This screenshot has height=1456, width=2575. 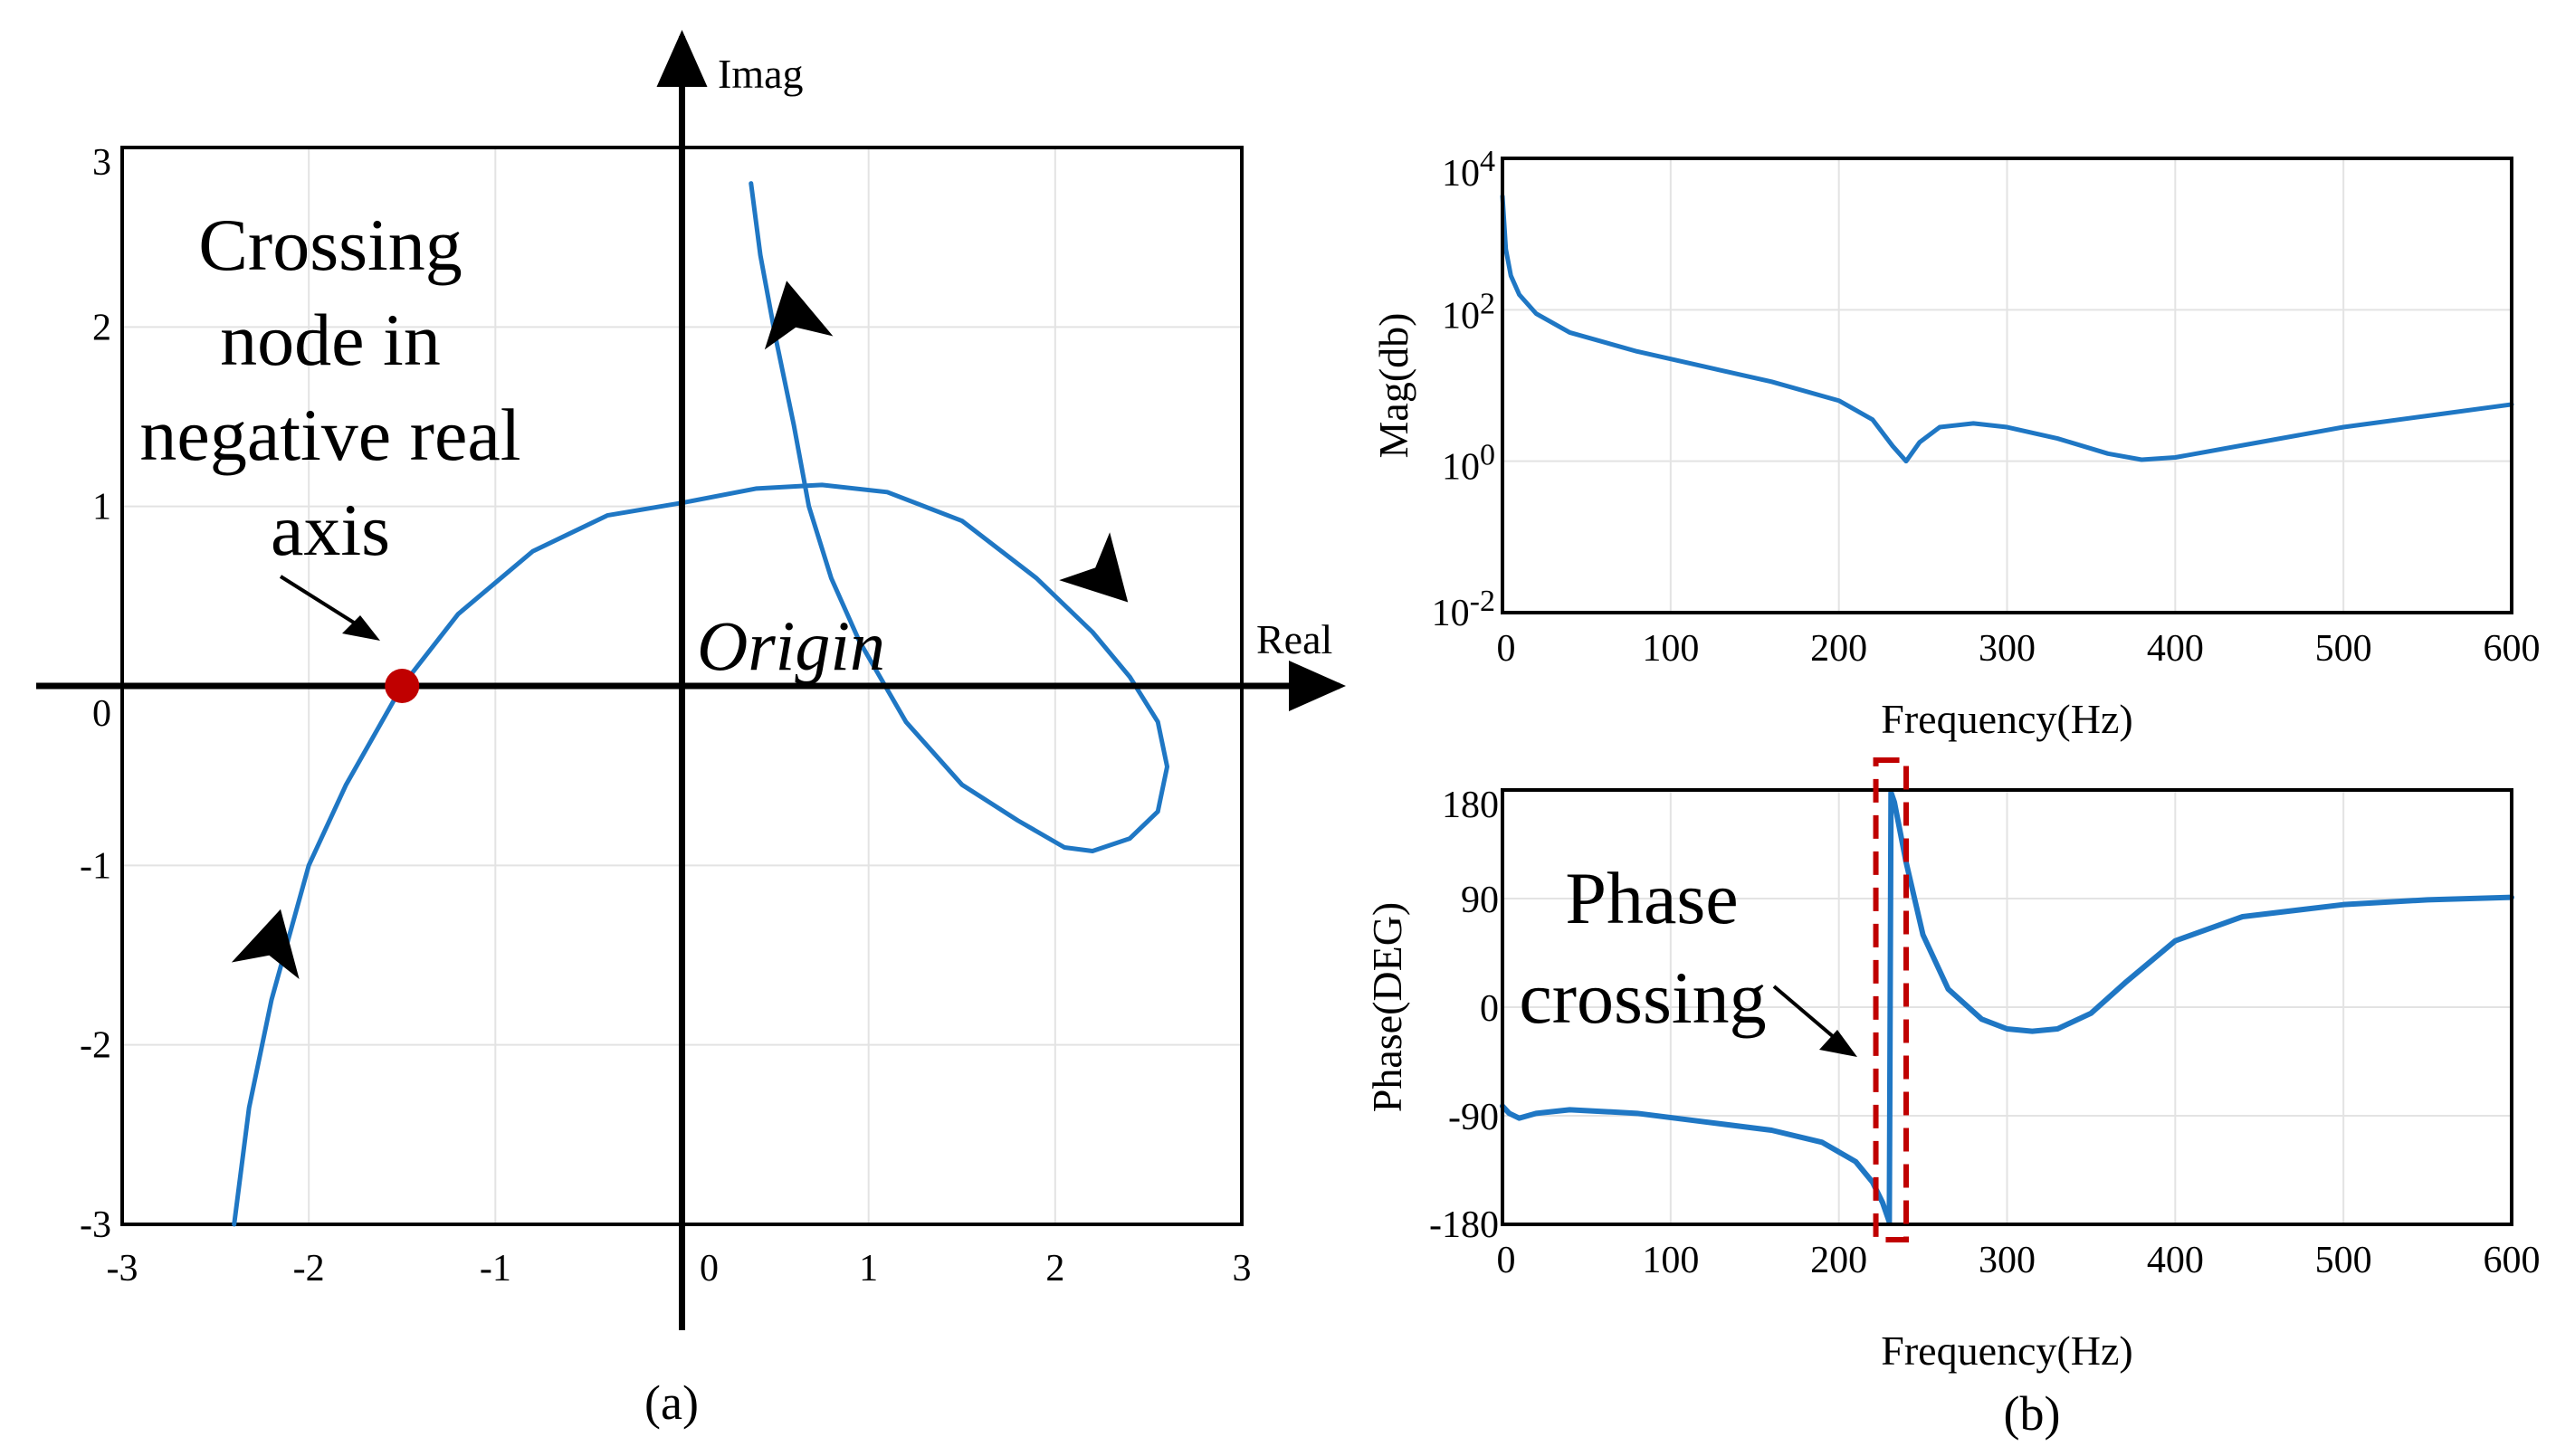 What do you see at coordinates (2008, 649) in the screenshot?
I see `magnitude-x-tick-label: 300` at bounding box center [2008, 649].